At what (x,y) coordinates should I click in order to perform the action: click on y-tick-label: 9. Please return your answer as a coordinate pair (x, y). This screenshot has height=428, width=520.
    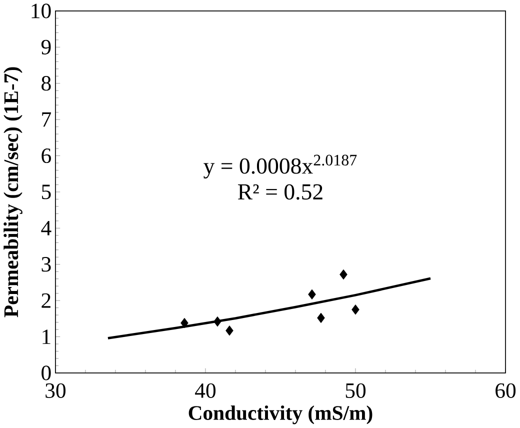
    Looking at the image, I should click on (46, 47).